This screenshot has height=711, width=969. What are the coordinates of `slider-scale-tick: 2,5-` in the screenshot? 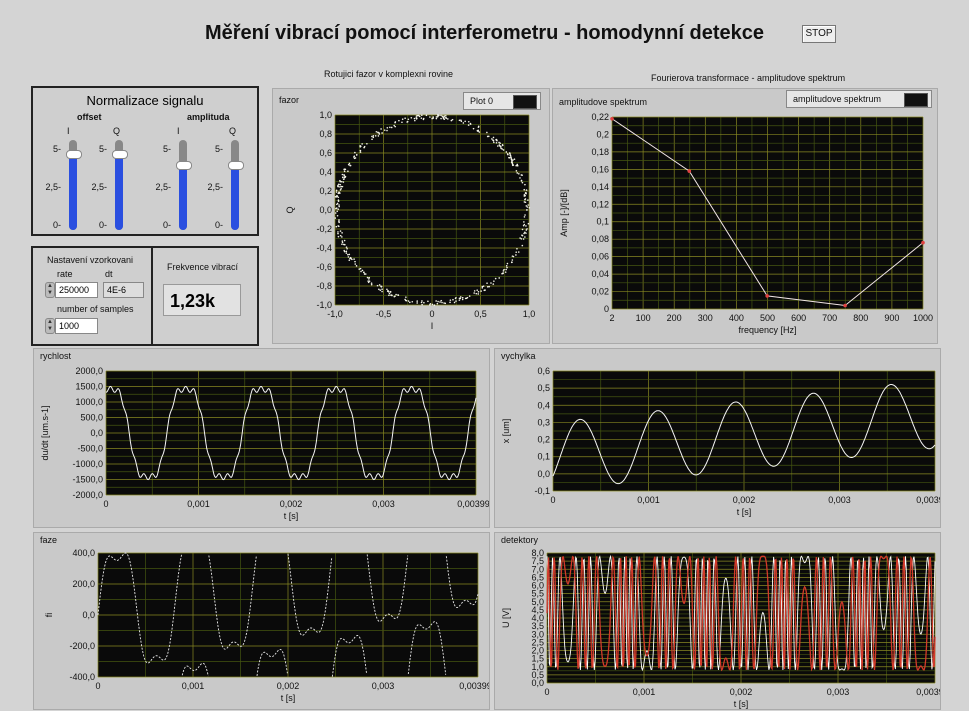 It's located at (53, 187).